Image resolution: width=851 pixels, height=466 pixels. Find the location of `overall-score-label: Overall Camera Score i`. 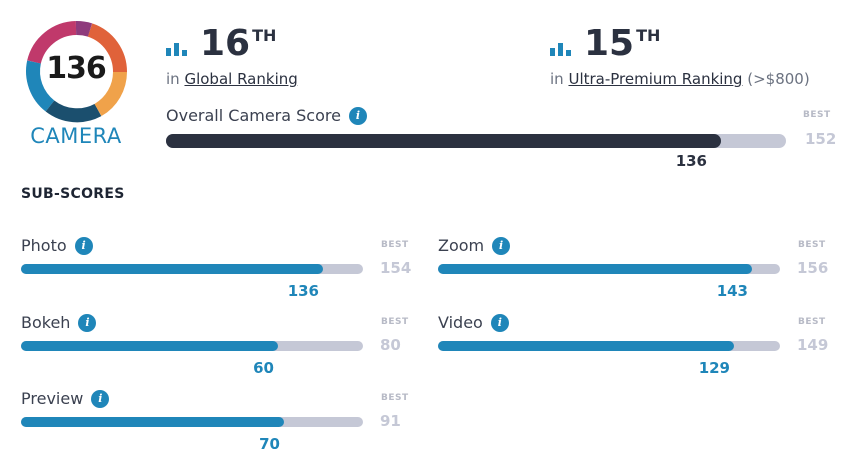

overall-score-label: Overall Camera Score i is located at coordinates (266, 115).